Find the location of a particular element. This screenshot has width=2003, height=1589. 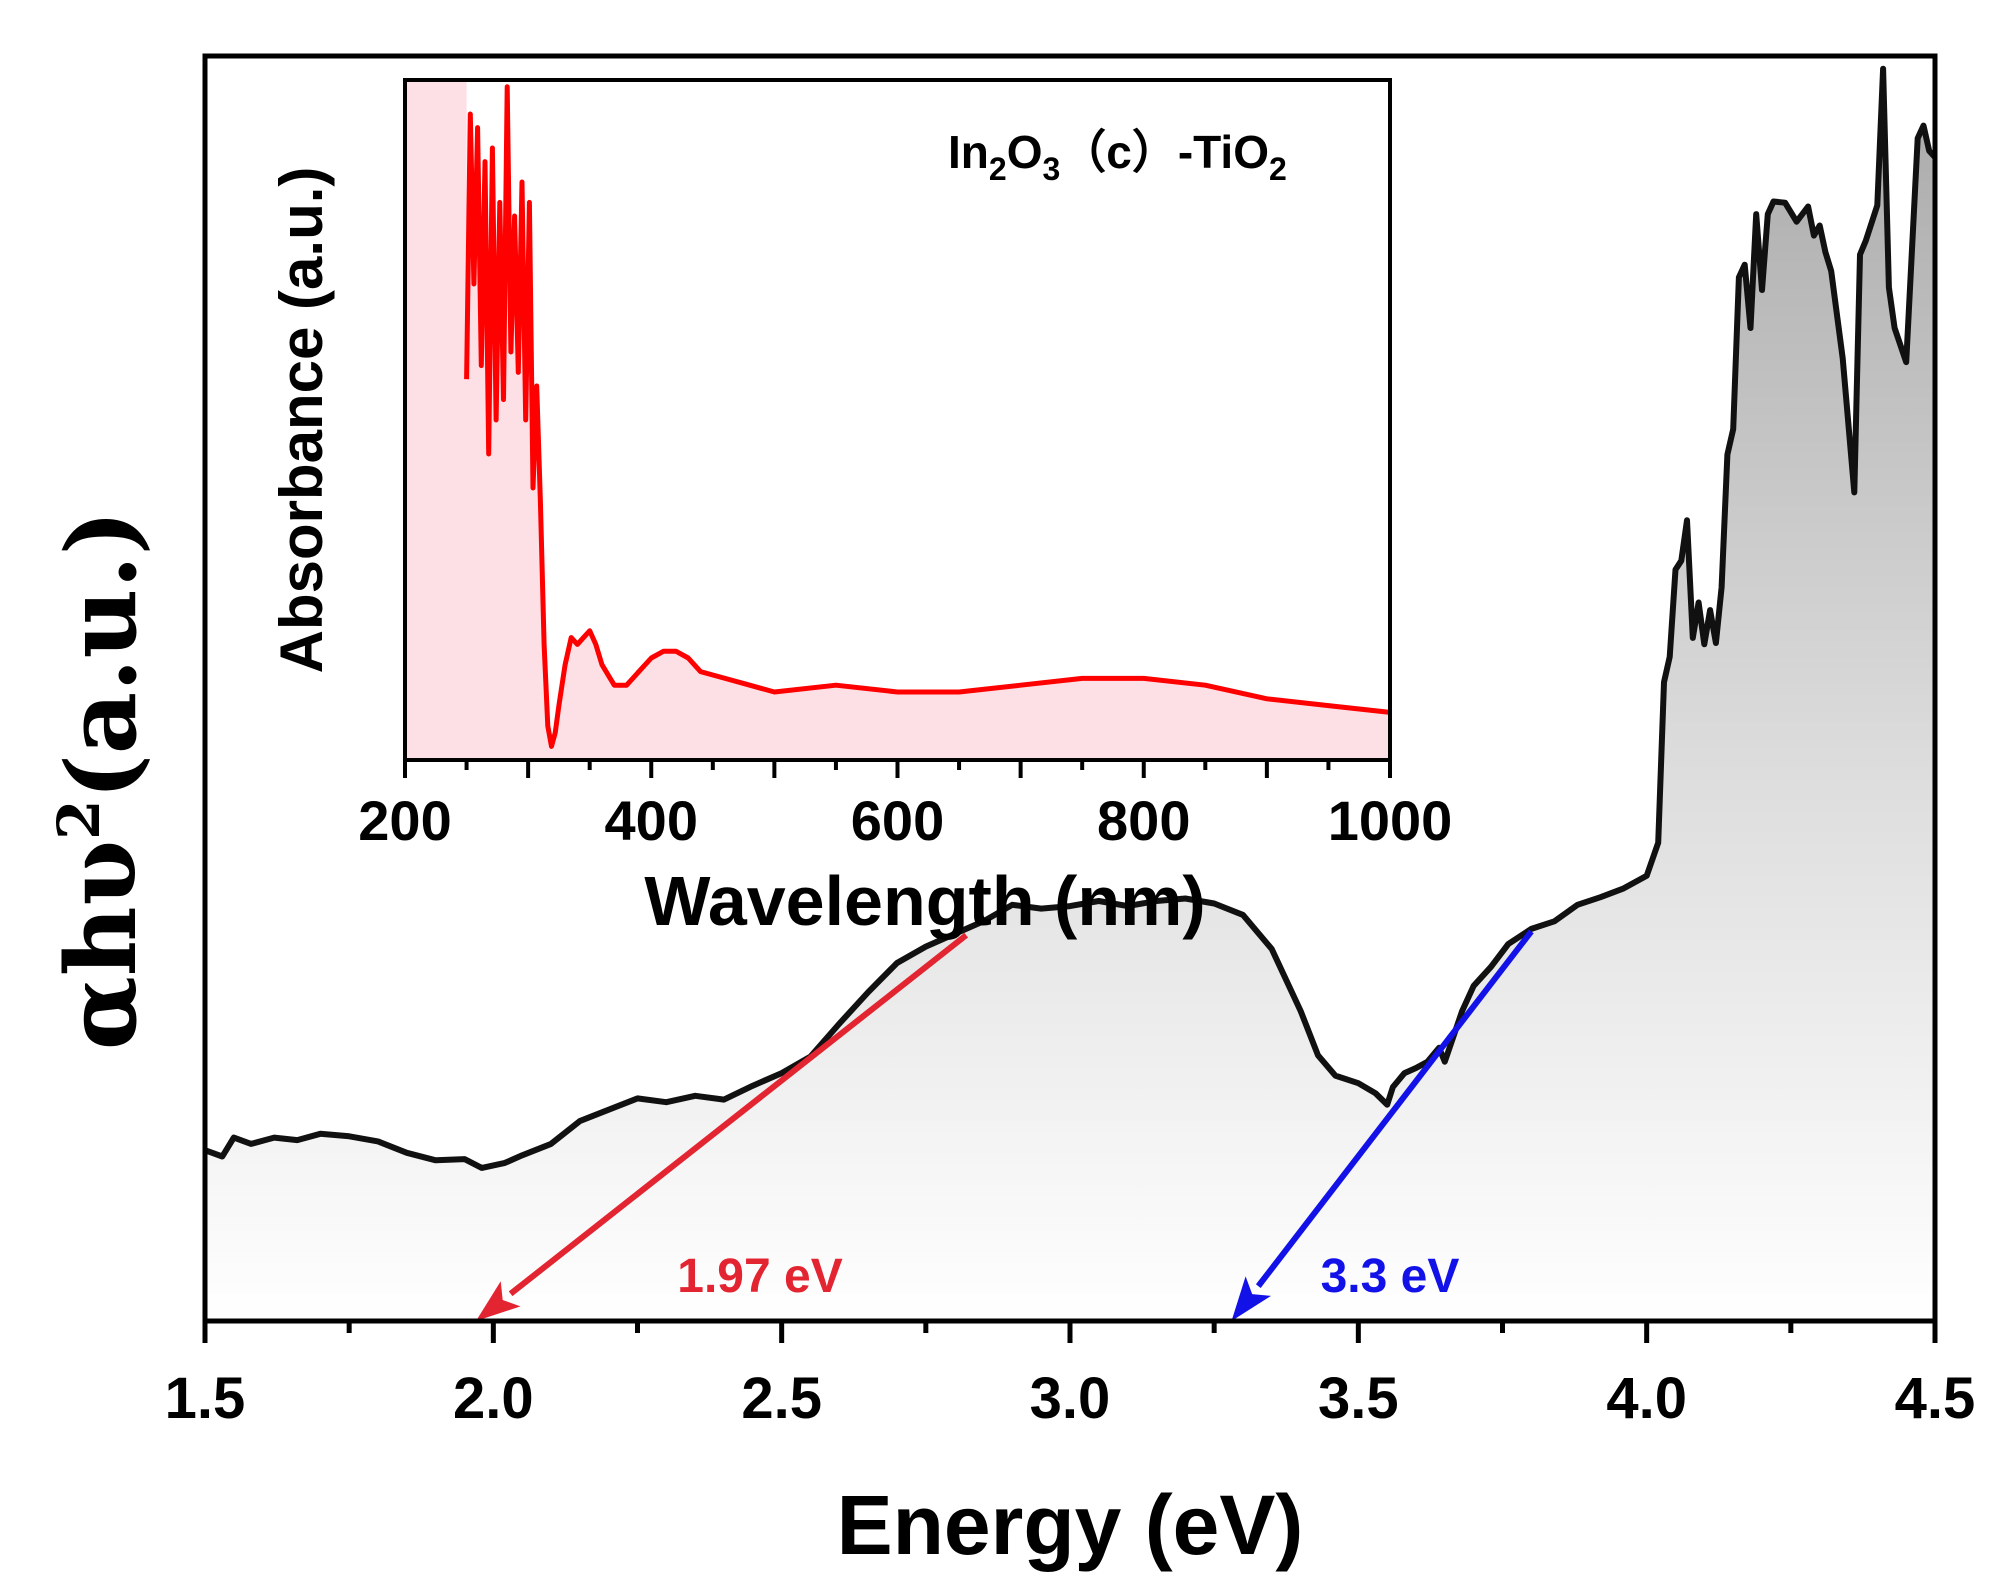

inset-legend-label: In2O3（c）-TiO2 is located at coordinates (1117, 156).